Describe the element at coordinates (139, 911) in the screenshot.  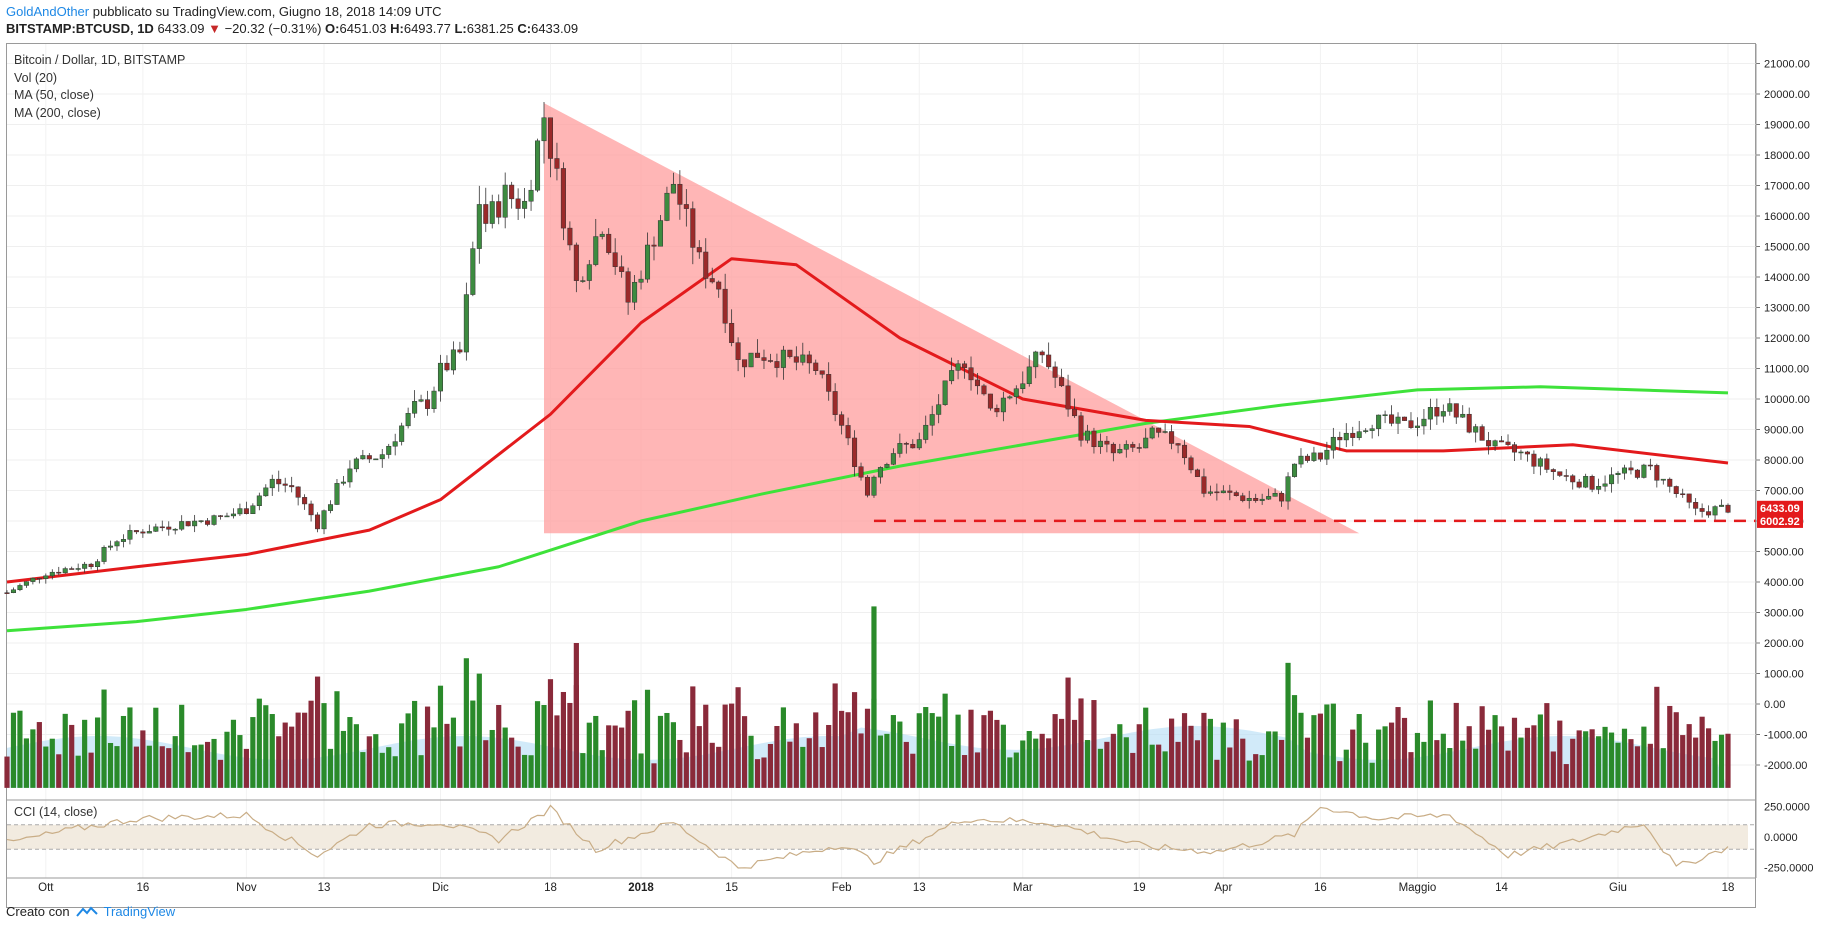
I see `tradingview-brand-link: TradingView` at that location.